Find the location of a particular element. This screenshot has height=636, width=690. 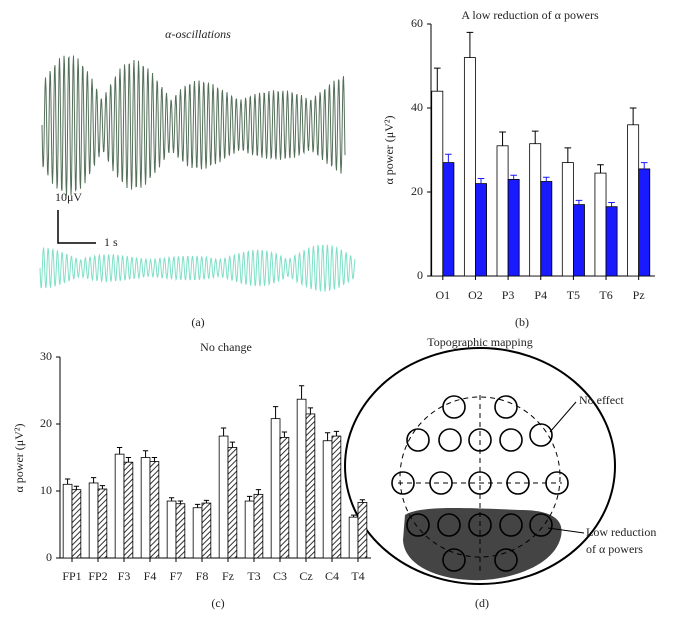

x-tick-label: T6 is located at coordinates (605, 295).